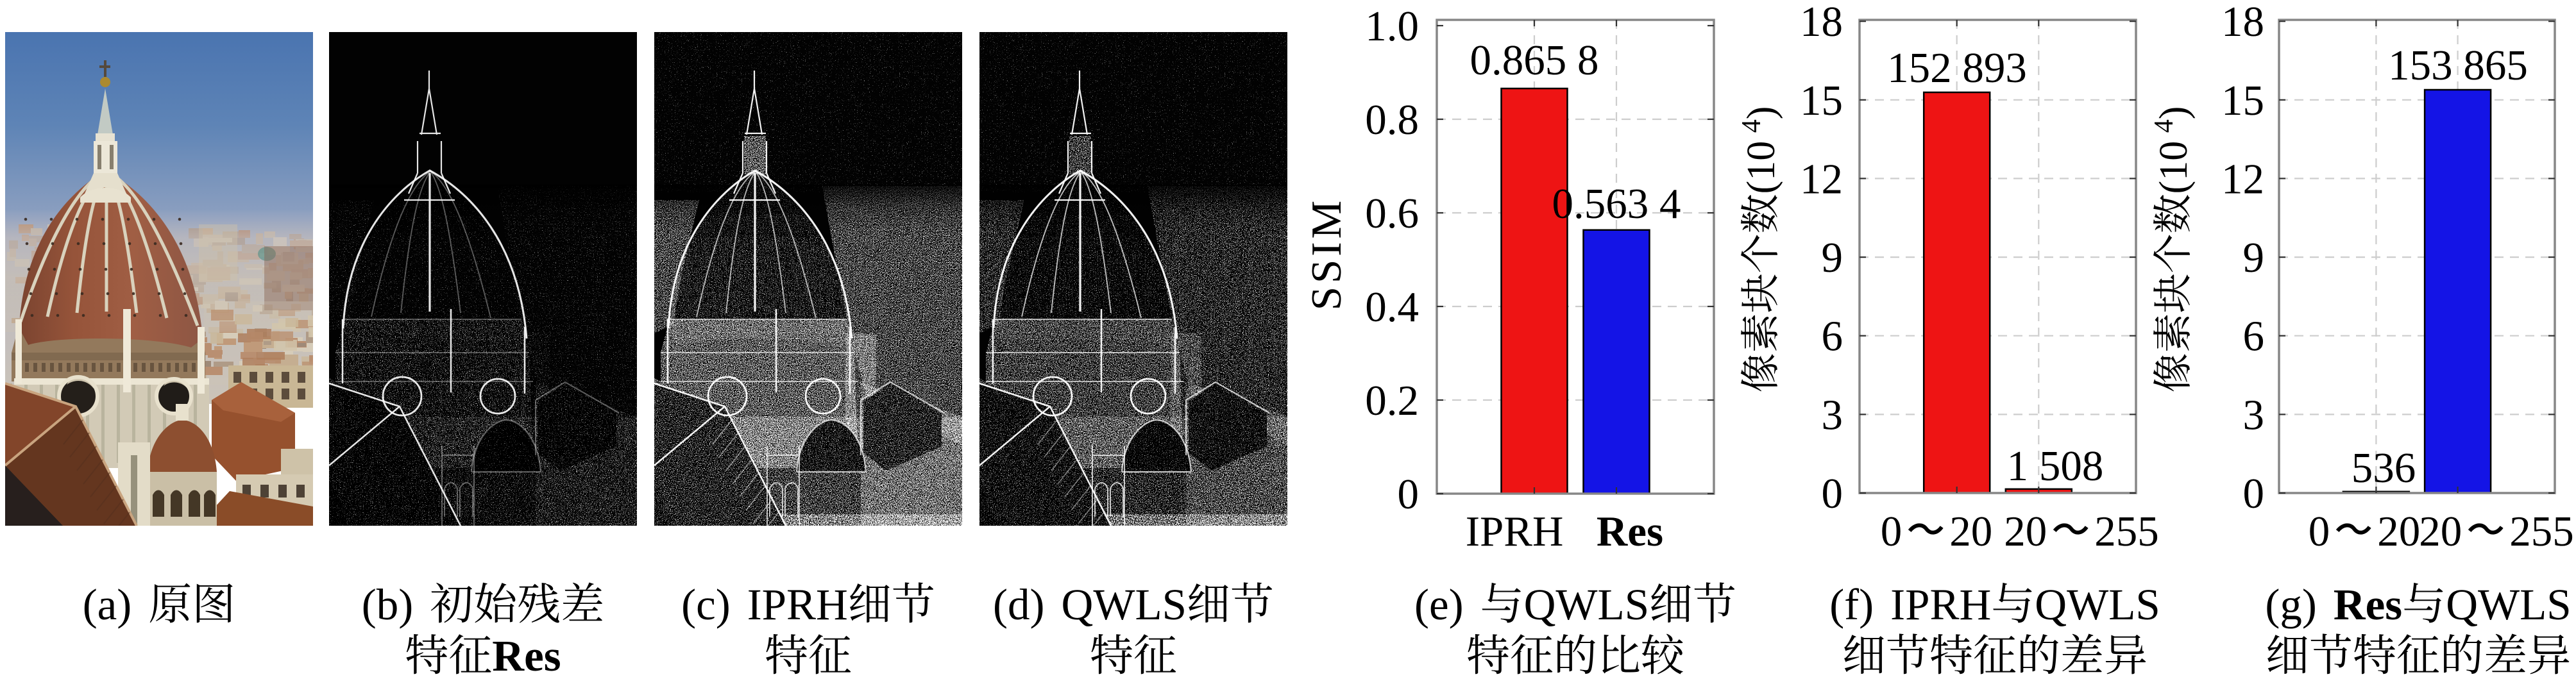 The width and height of the screenshot is (2576, 686). I want to click on svg-text: (e), so click(1439, 604).